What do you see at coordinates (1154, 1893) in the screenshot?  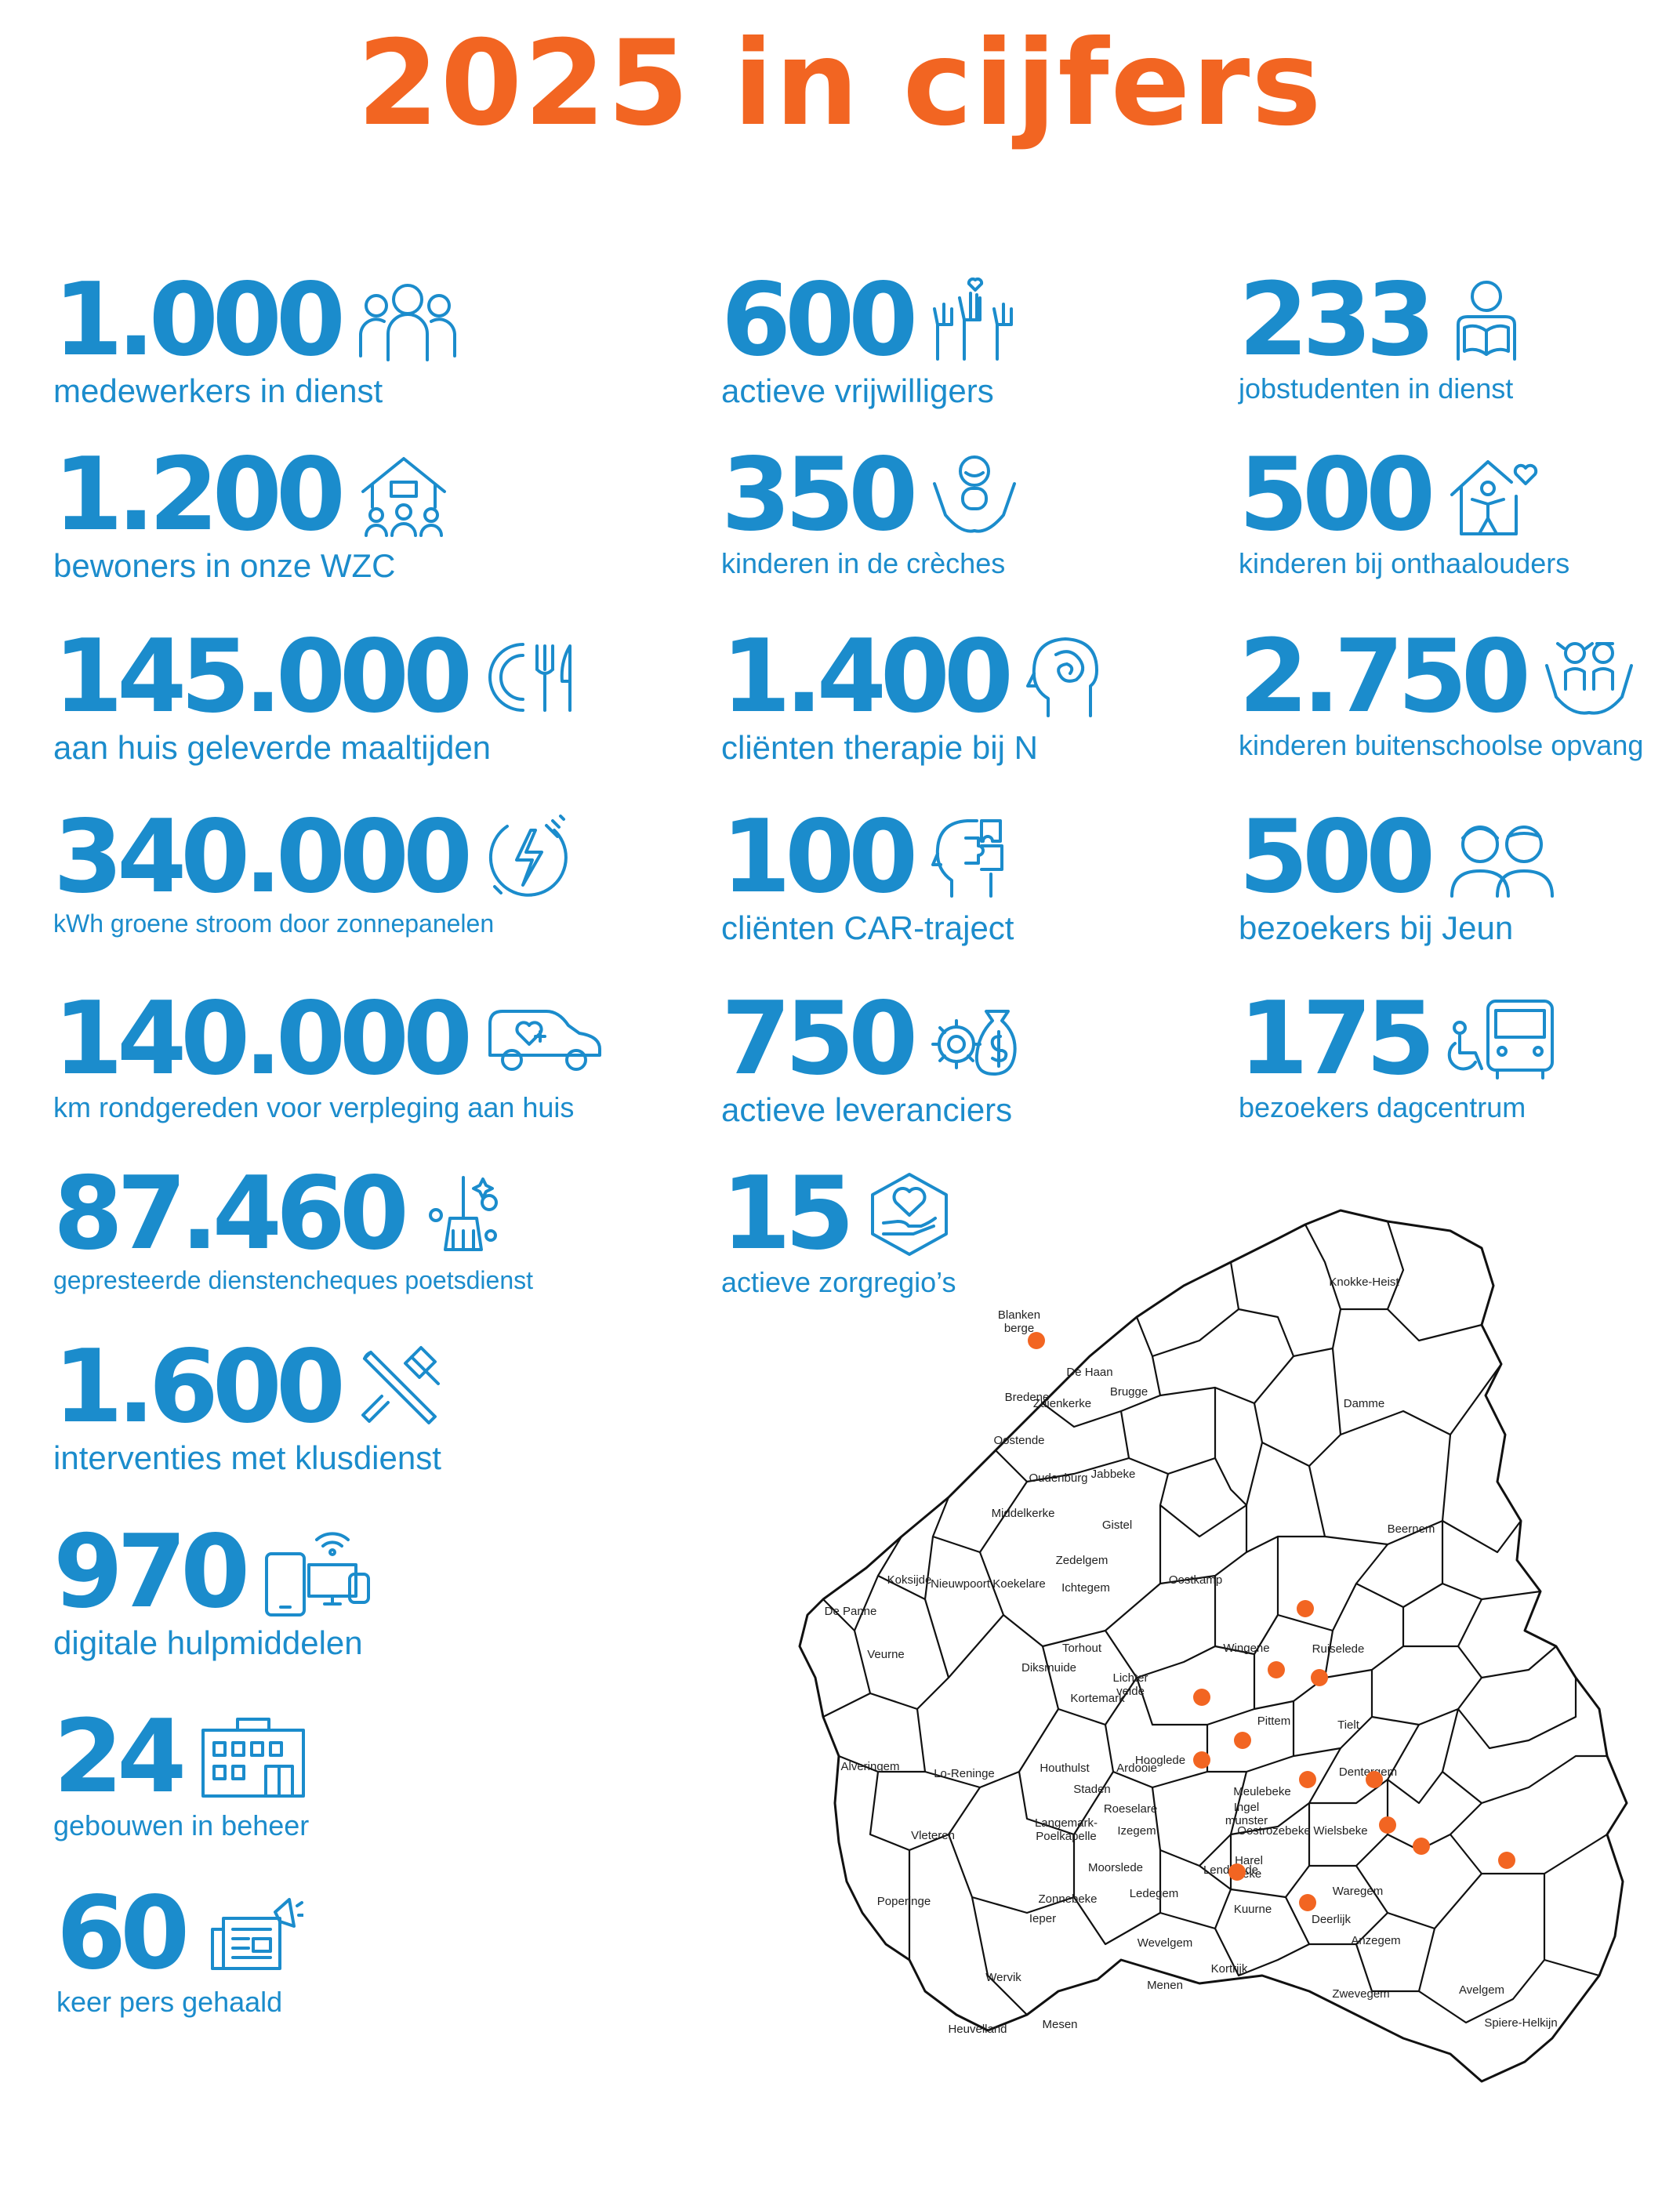 I see `map-town-label: Ledegem` at bounding box center [1154, 1893].